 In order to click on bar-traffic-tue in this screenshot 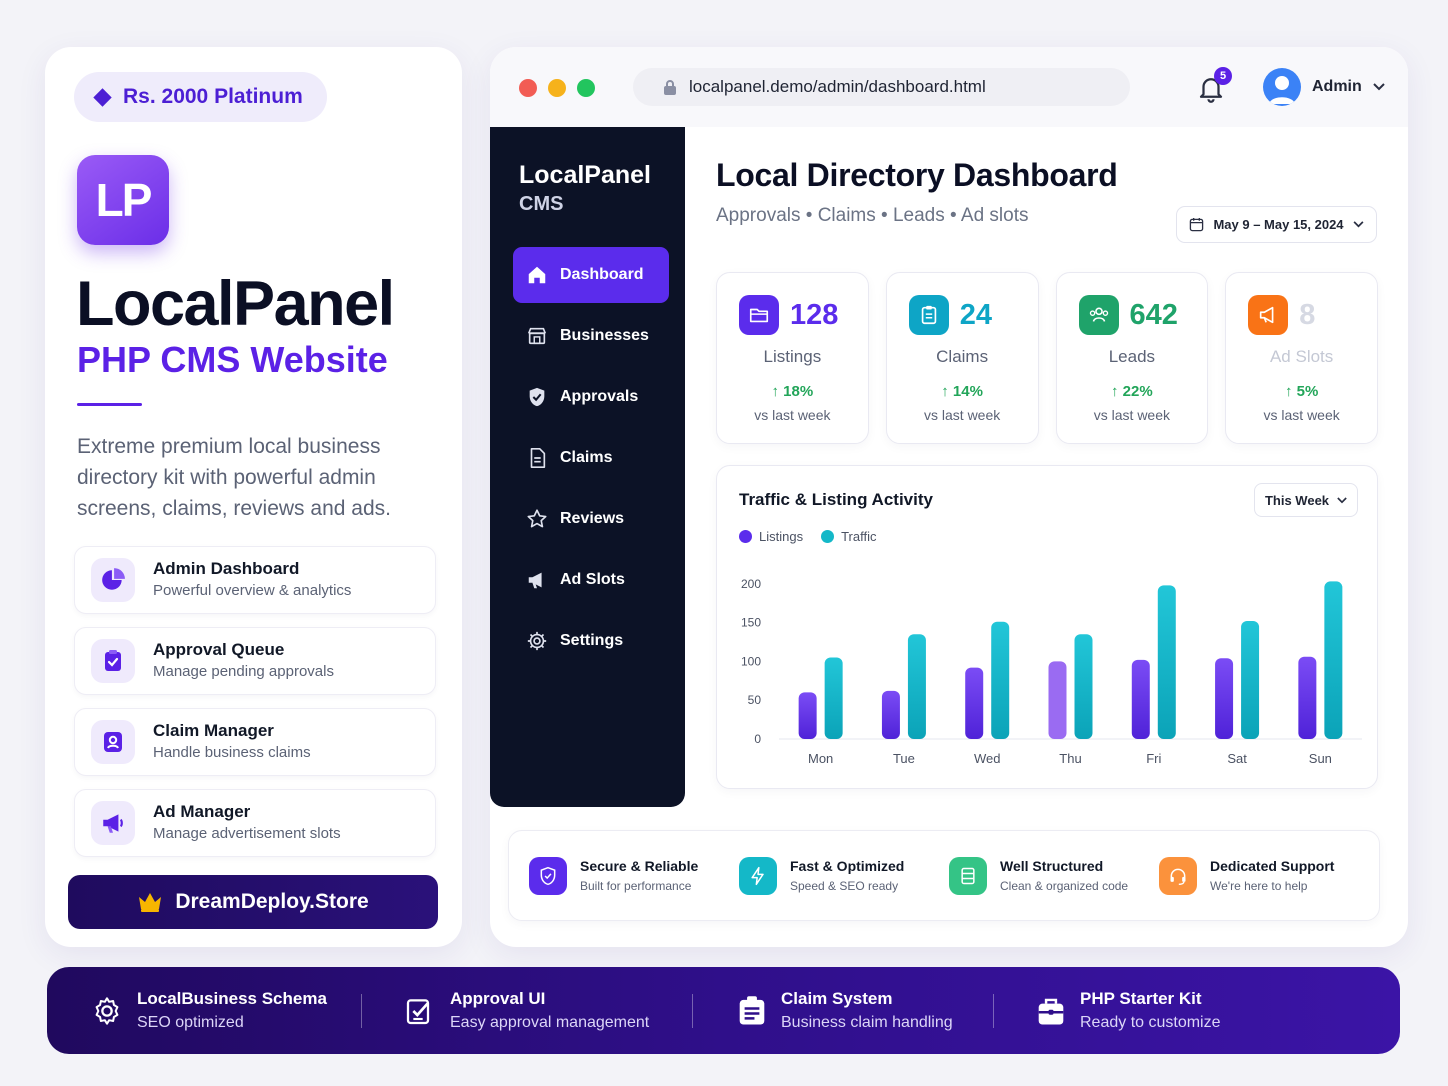, I will do `click(916, 686)`.